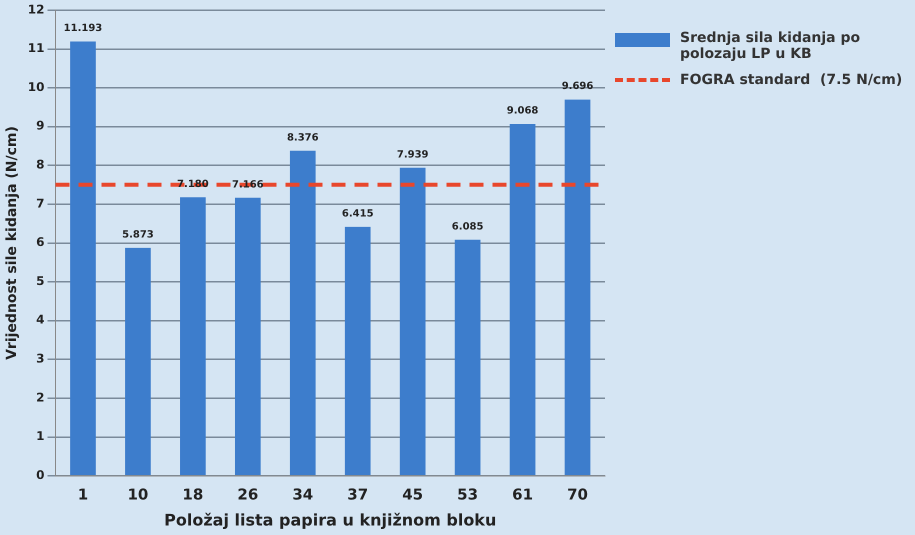 The height and width of the screenshot is (535, 915). I want to click on y-tick-label: 0, so click(40, 475).